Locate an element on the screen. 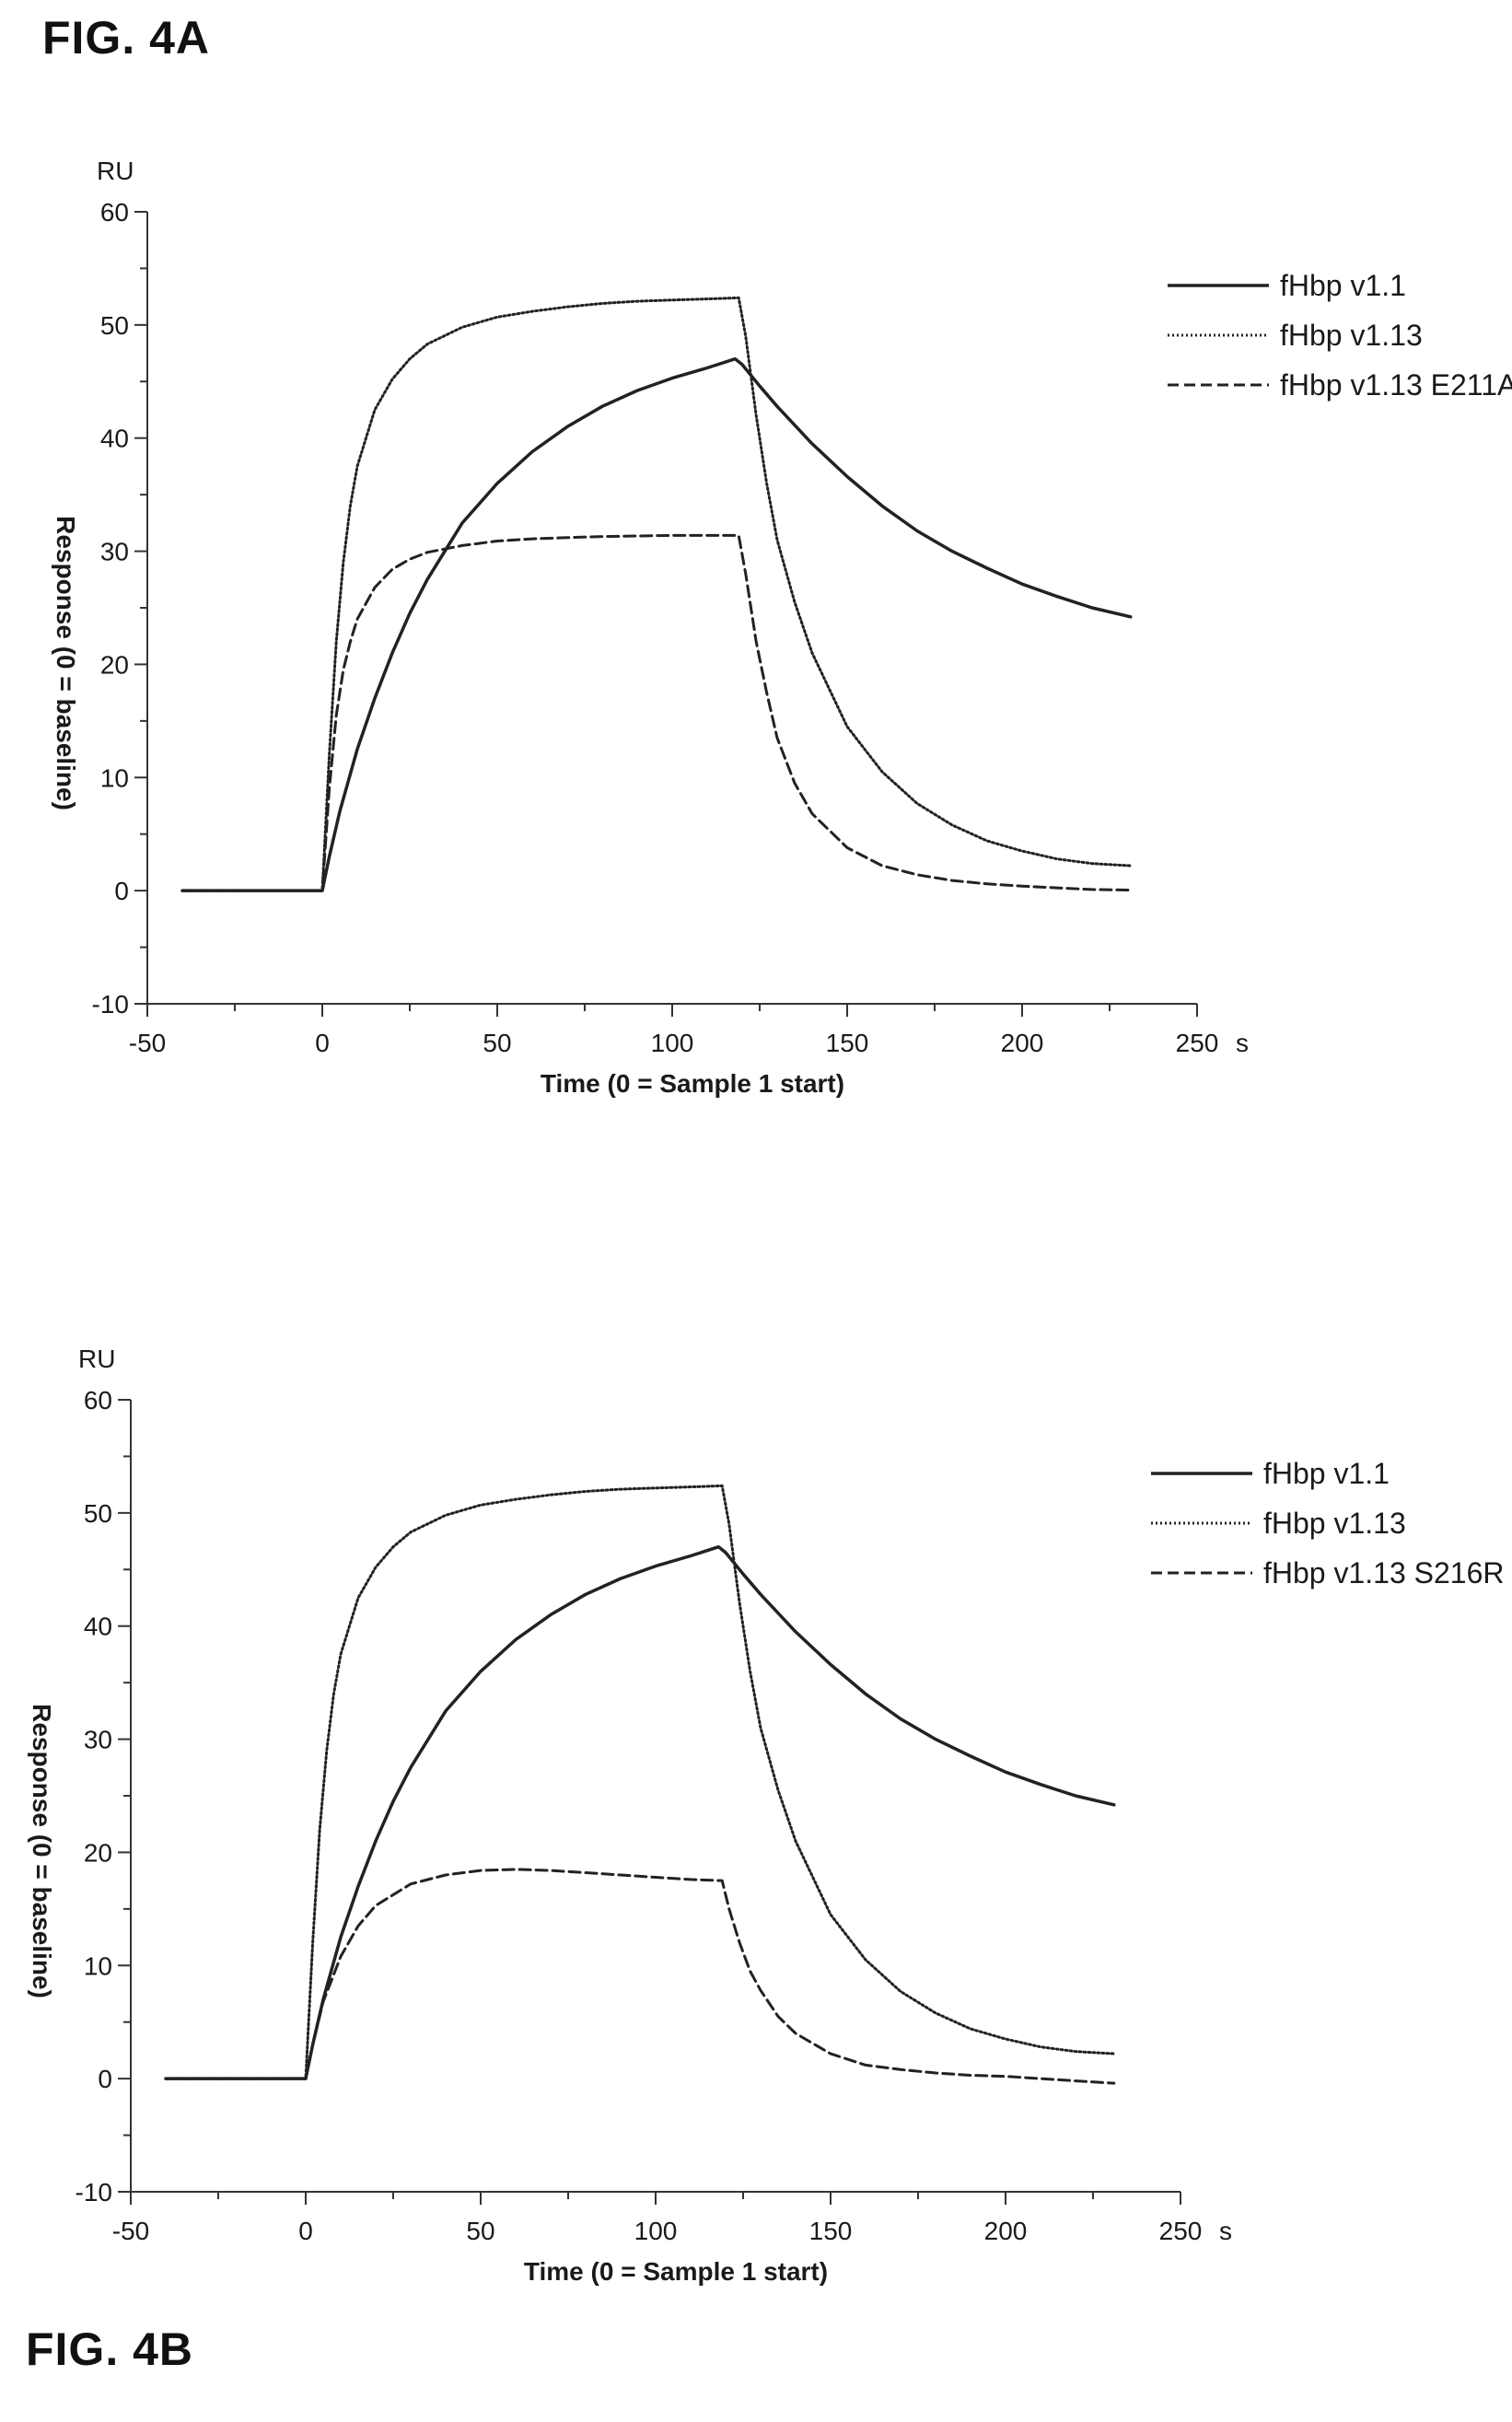 Image resolution: width=1512 pixels, height=2422 pixels. legend-label: fHbp v1.13 S216R is located at coordinates (1384, 1572).